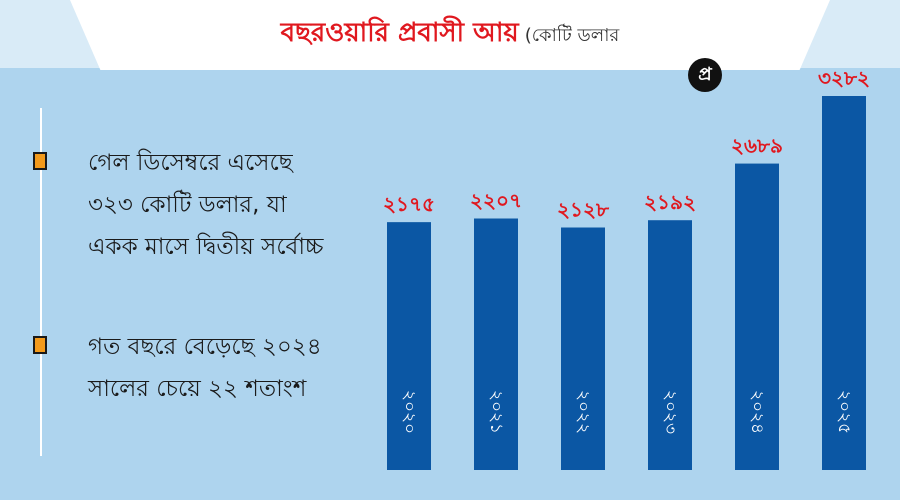 Image resolution: width=900 pixels, height=500 pixels. I want to click on year-label: ২০২২, so click(583, 412).